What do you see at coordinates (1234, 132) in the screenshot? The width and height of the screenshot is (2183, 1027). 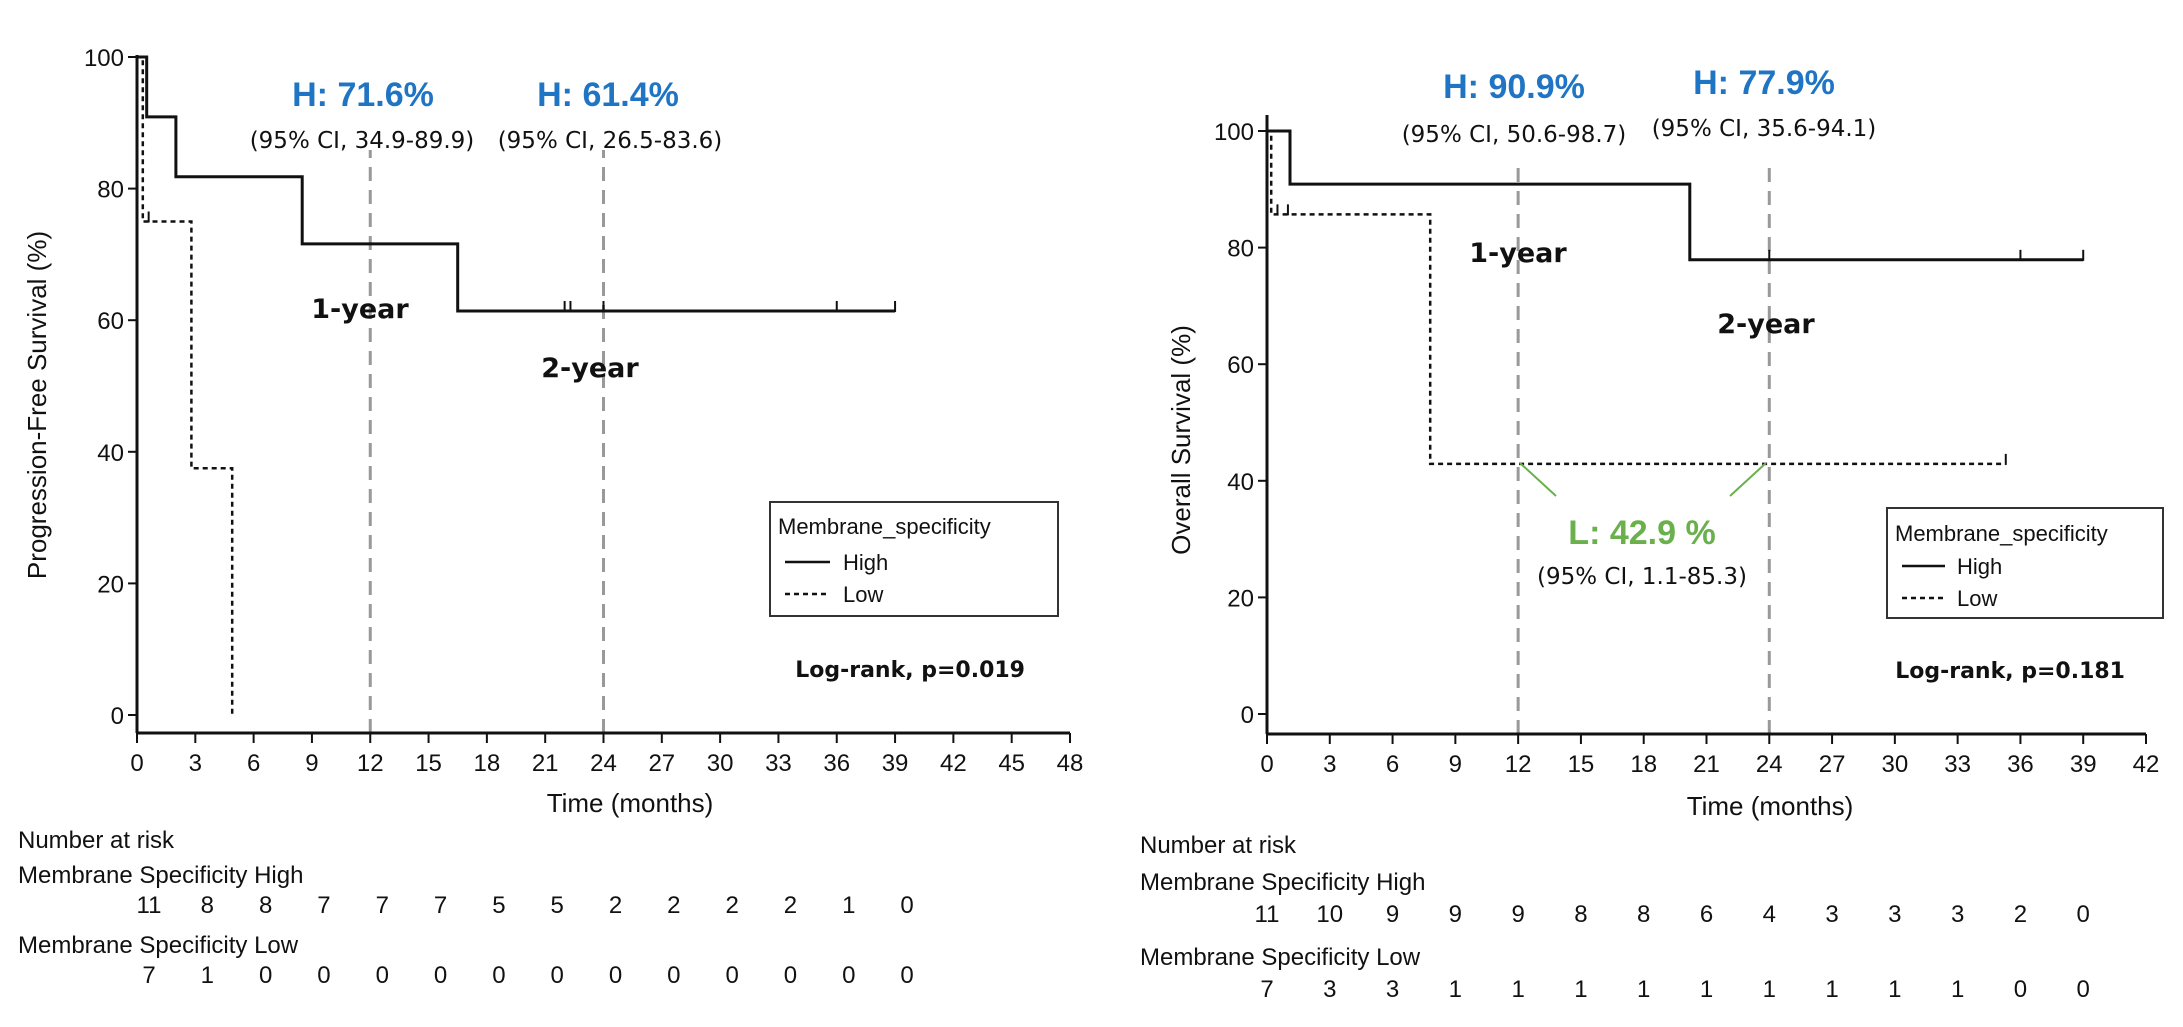 I see `os-y-tick-label: 100` at bounding box center [1234, 132].